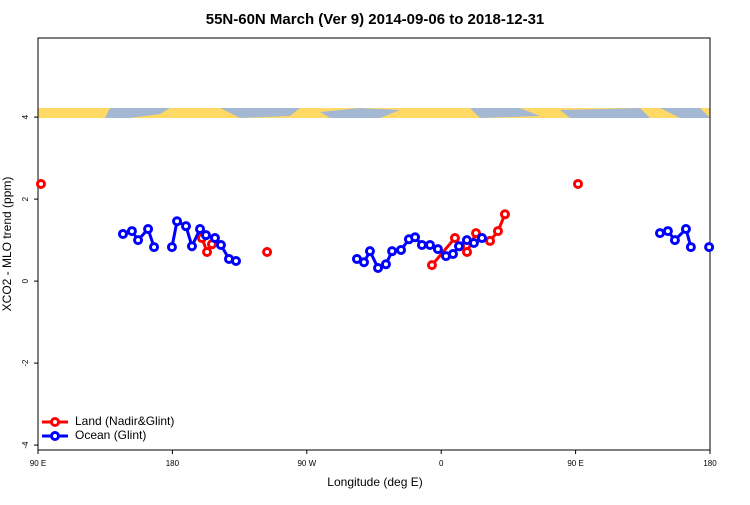  I want to click on y-tick-label: -2, so click(25, 363).